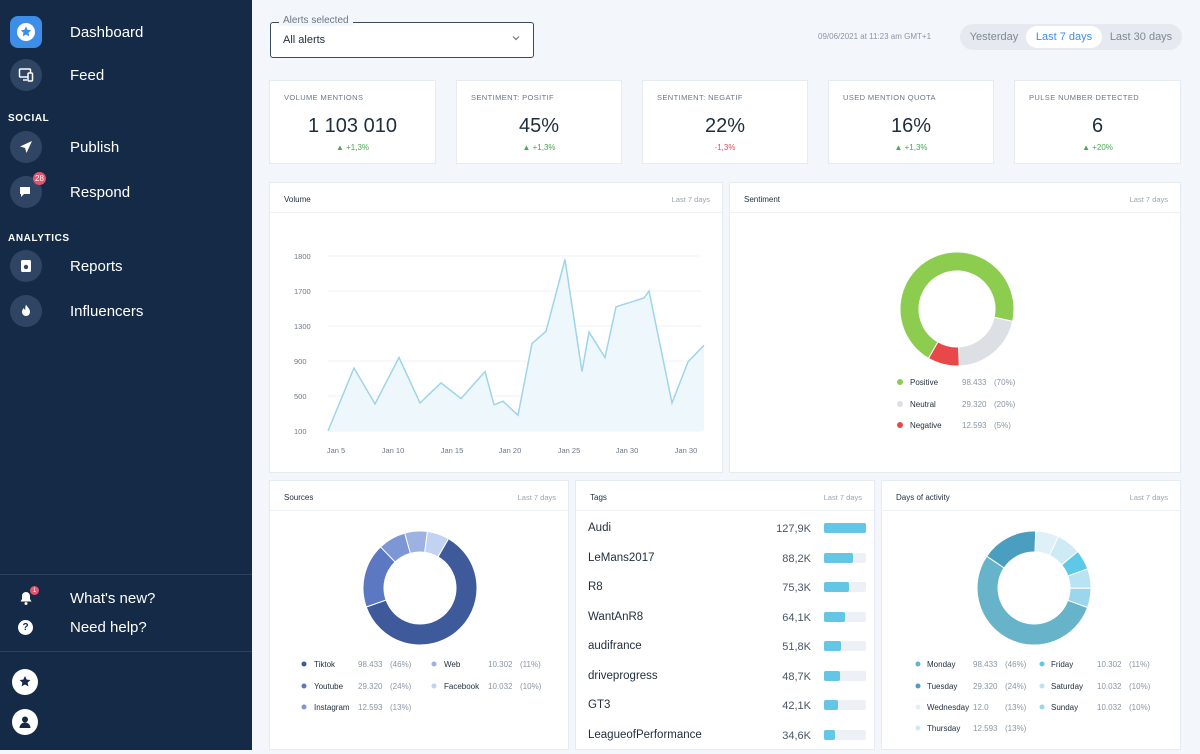  I want to click on date-range-toggle: Yesterday Last 7 days Last 30 days, so click(1071, 37).